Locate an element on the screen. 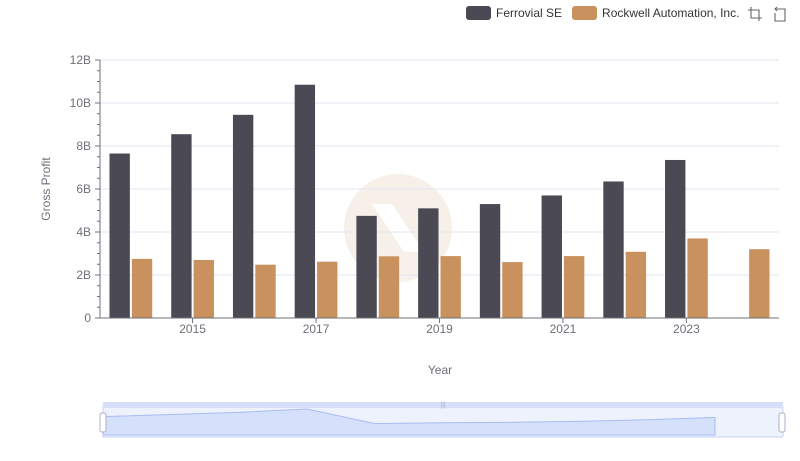  x-axis: 2015 2017 2019 2021 2023 is located at coordinates (439, 326).